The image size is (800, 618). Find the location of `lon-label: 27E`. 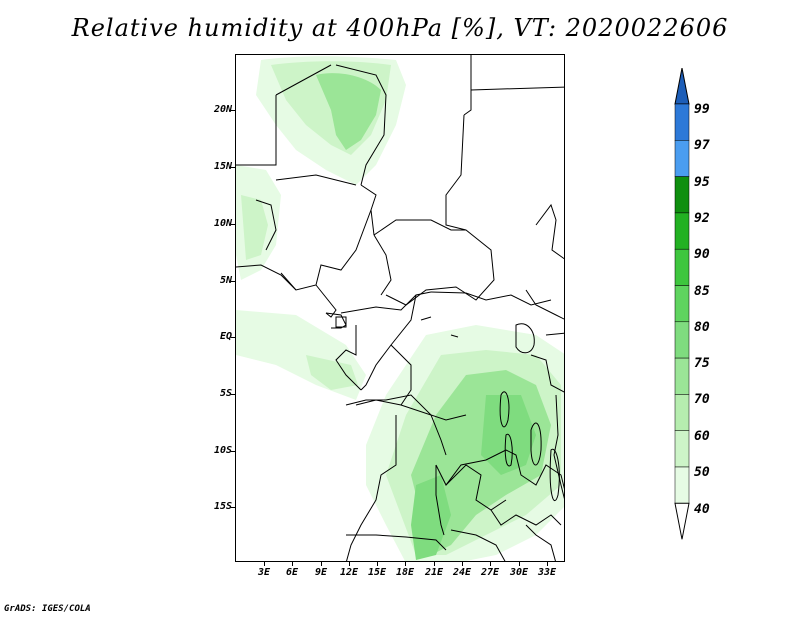

lon-label: 27E is located at coordinates (490, 572).